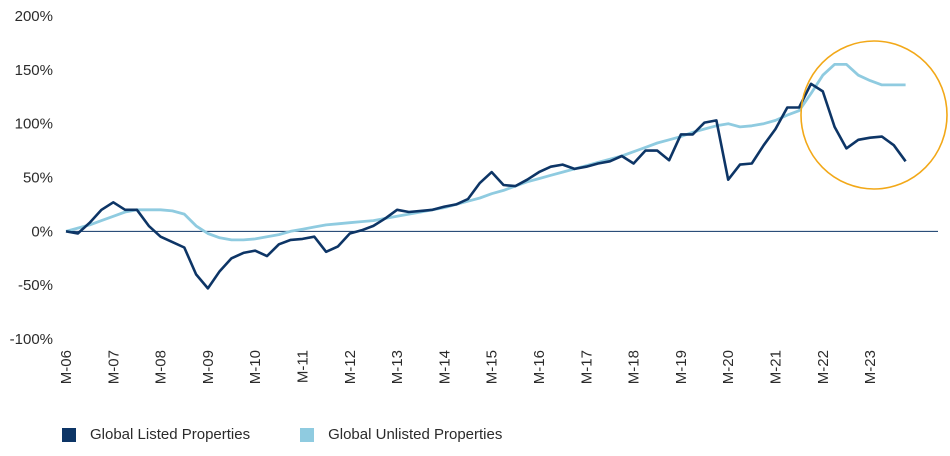 This screenshot has height=456, width=950. What do you see at coordinates (38, 178) in the screenshot?
I see `y-tick-label: 50%` at bounding box center [38, 178].